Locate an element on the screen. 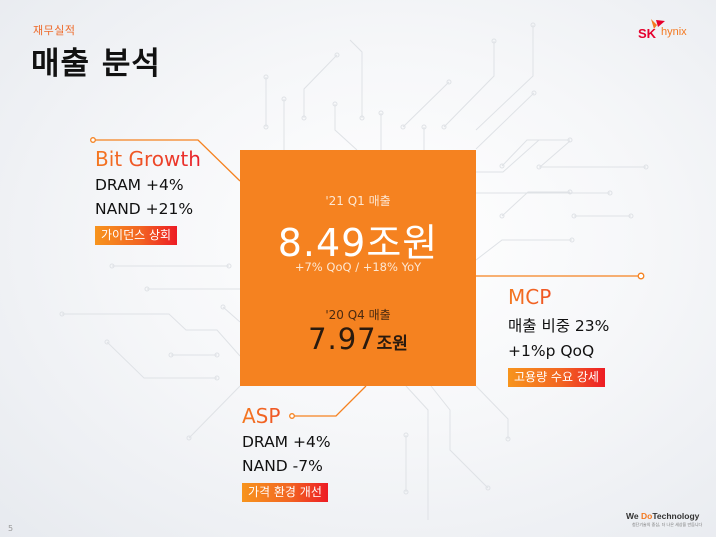 The width and height of the screenshot is (716, 537). logo-hynix: hynix is located at coordinates (674, 32).